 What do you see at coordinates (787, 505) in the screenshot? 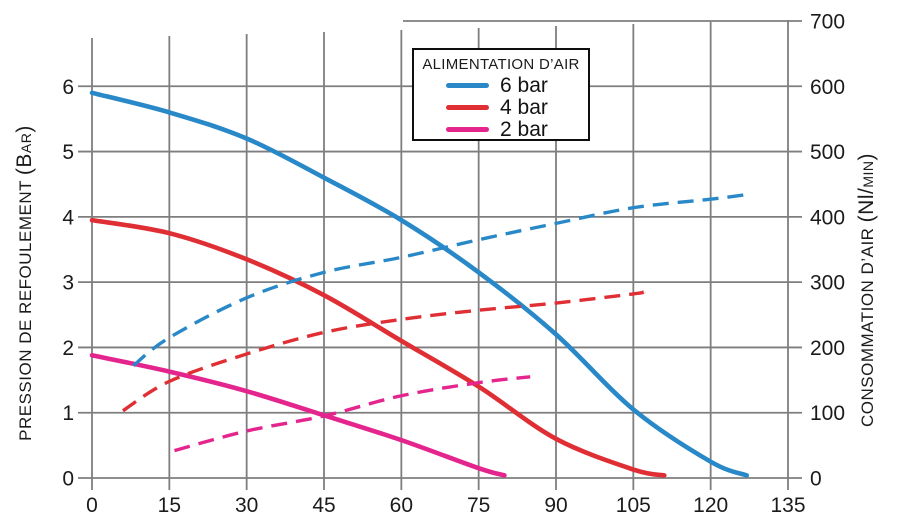
I see `svg-text: 135` at bounding box center [787, 505].